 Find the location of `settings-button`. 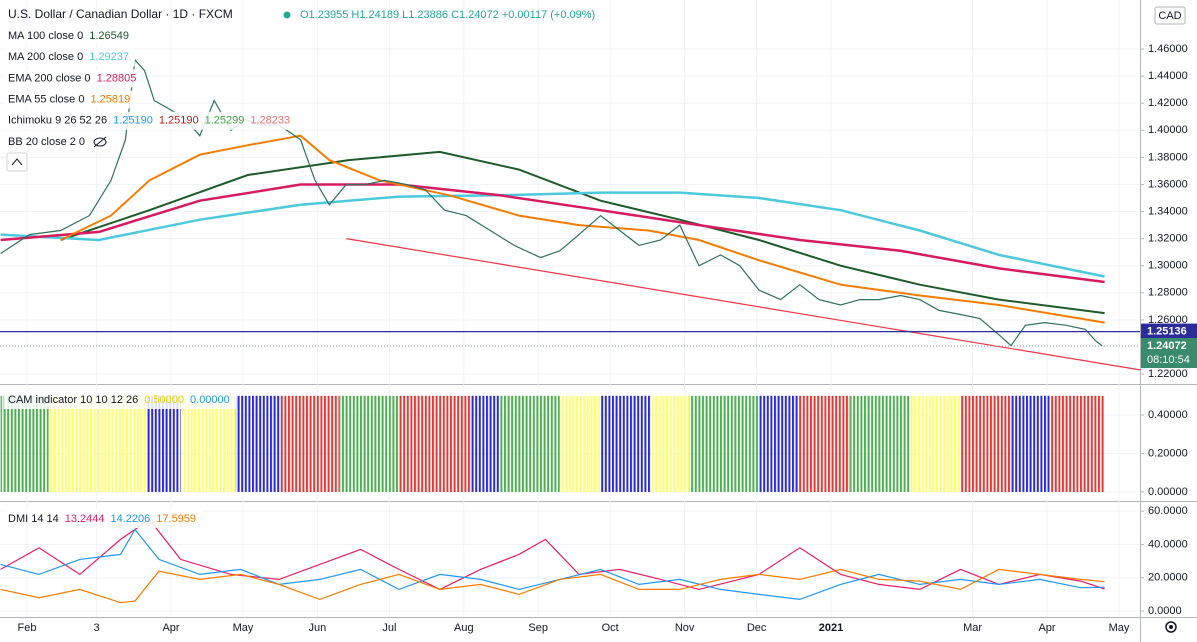

settings-button is located at coordinates (1171, 627).